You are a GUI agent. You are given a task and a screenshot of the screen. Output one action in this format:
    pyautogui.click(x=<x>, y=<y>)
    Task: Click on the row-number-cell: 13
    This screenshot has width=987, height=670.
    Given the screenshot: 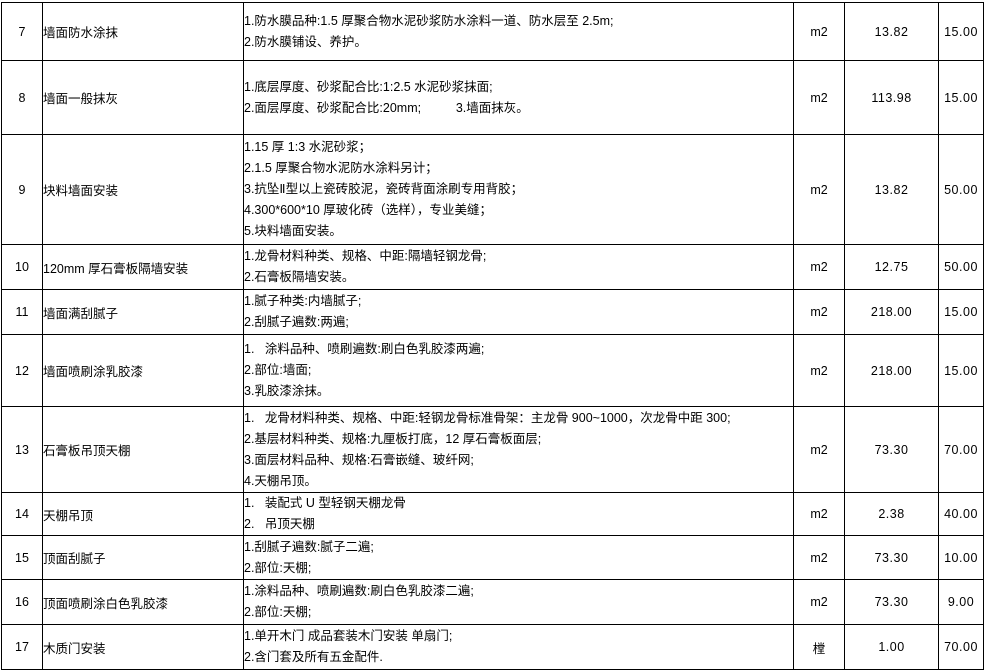 What is the action you would take?
    pyautogui.click(x=22, y=449)
    